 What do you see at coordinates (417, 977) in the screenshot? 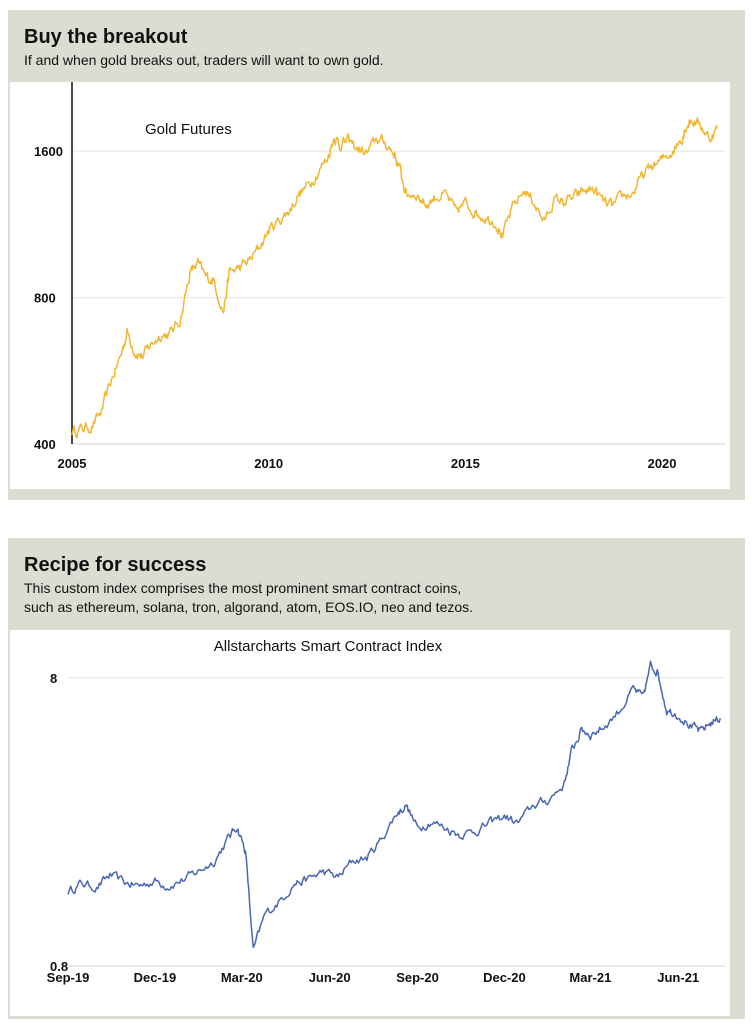
I see `x-tick-label: Sep-20` at bounding box center [417, 977].